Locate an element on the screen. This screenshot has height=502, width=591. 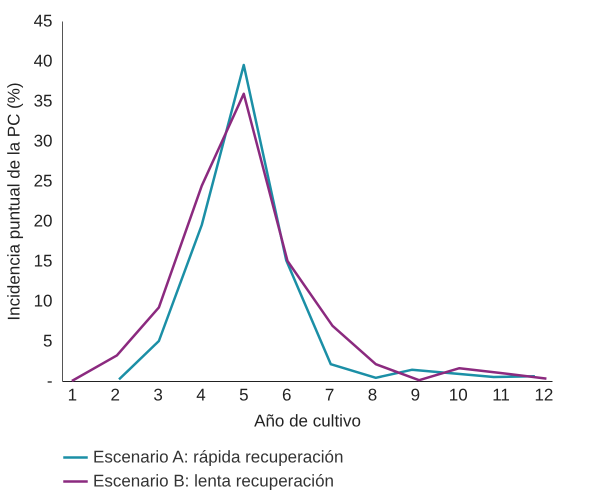
y-tick-label: 20 is located at coordinates (43, 221).